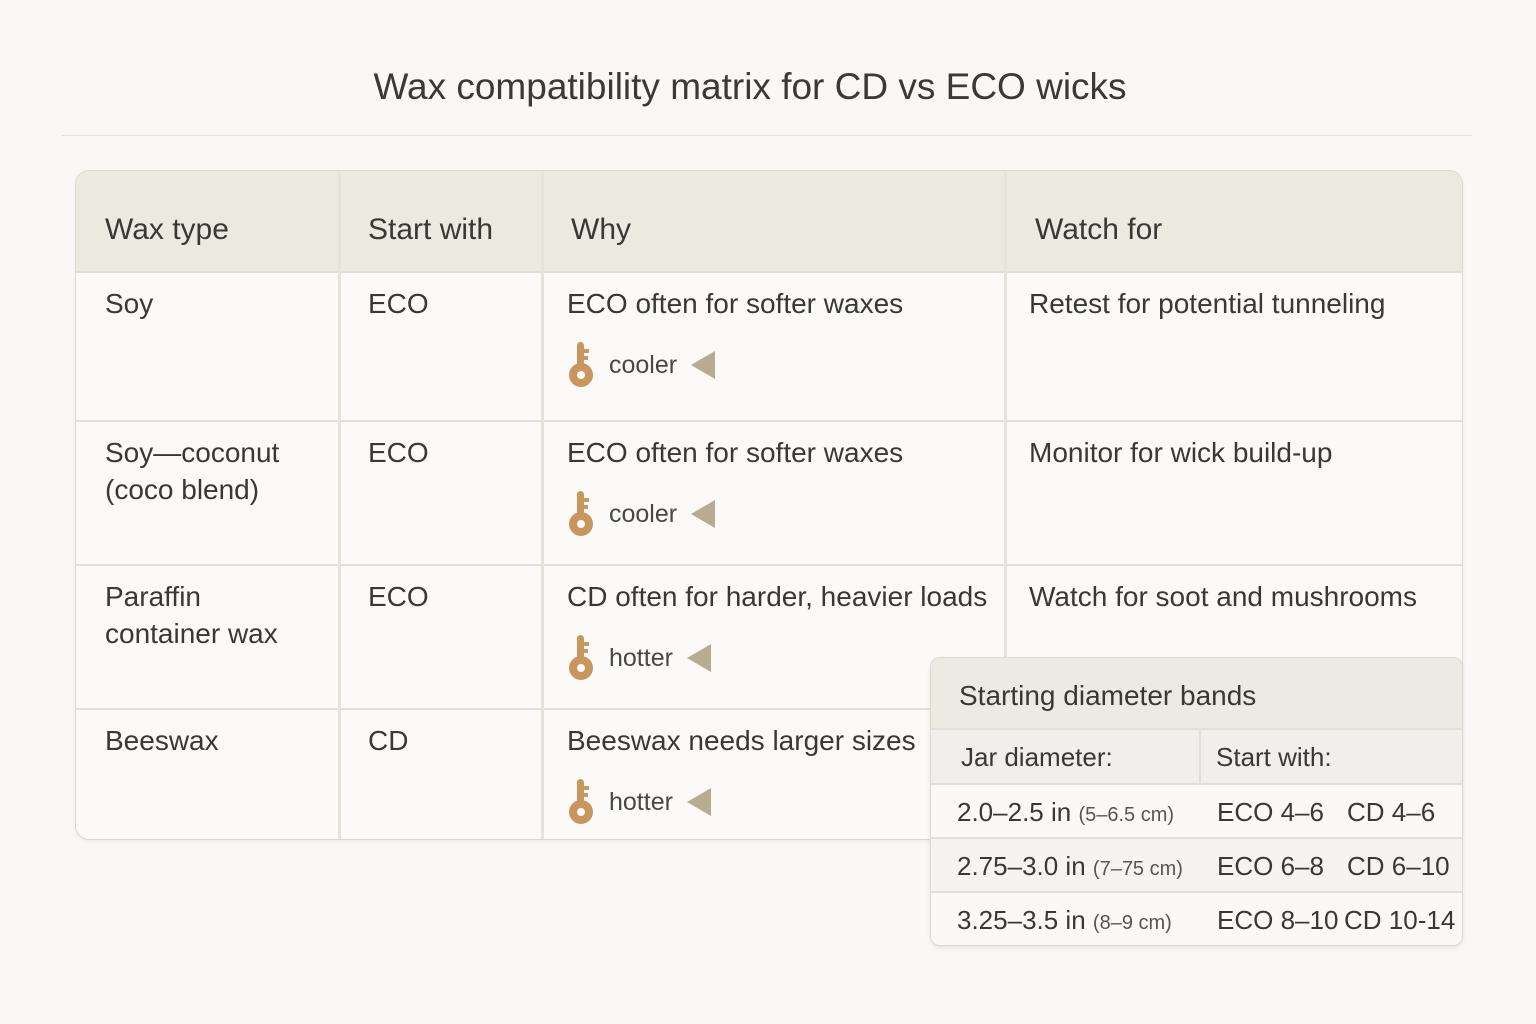 The width and height of the screenshot is (1536, 1024). Describe the element at coordinates (440, 773) in the screenshot. I see `cell-start-with: CD` at that location.